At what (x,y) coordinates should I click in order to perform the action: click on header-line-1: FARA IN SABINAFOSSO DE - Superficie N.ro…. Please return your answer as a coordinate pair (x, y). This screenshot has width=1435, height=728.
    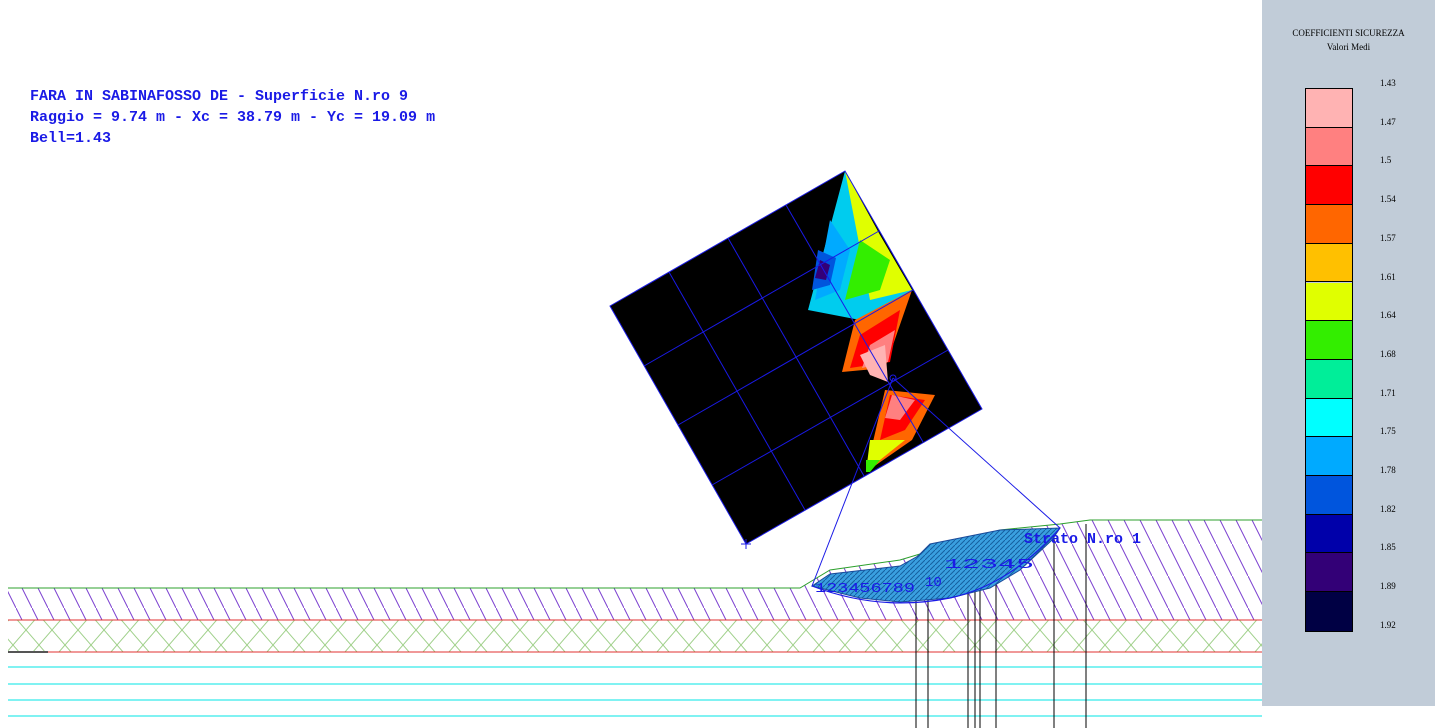
    Looking at the image, I should click on (219, 96).